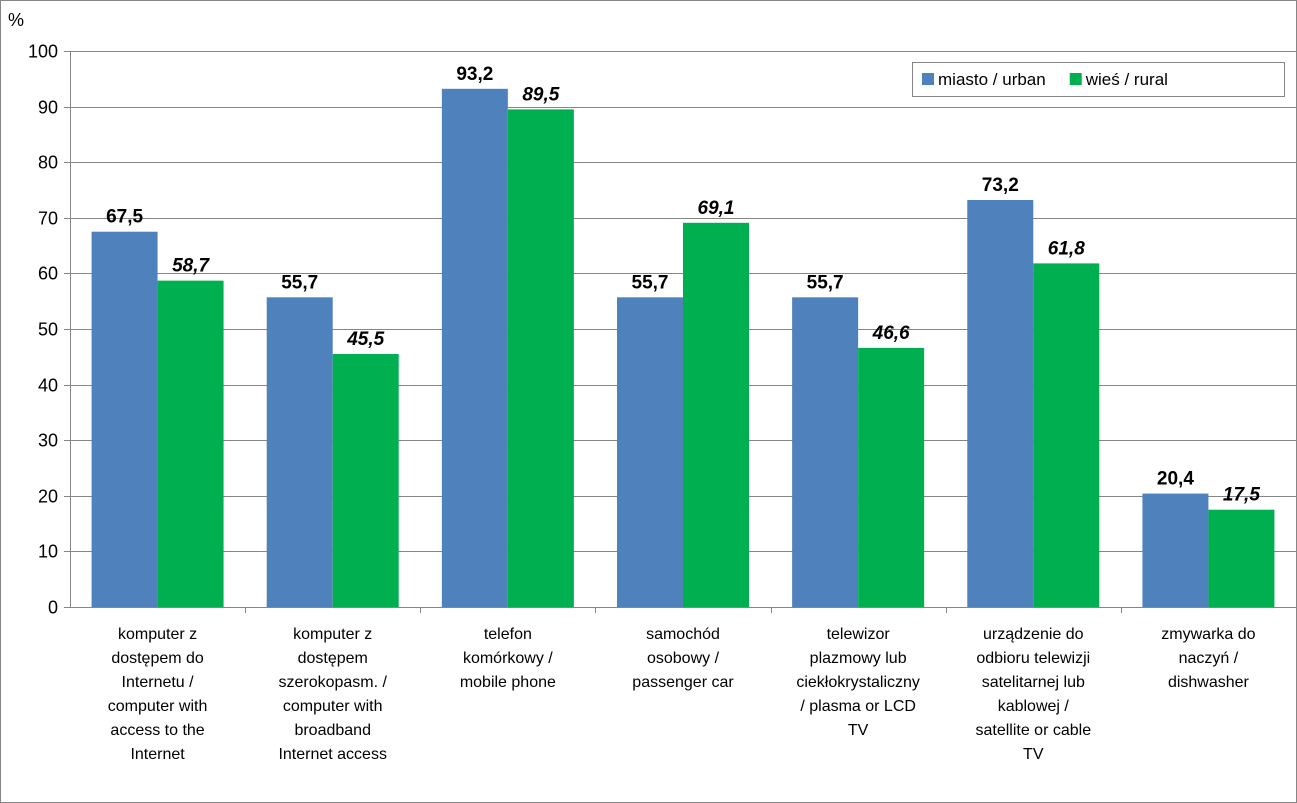 Image resolution: width=1297 pixels, height=803 pixels. What do you see at coordinates (333, 658) in the screenshot?
I see `x-tick-label-line: dostępem` at bounding box center [333, 658].